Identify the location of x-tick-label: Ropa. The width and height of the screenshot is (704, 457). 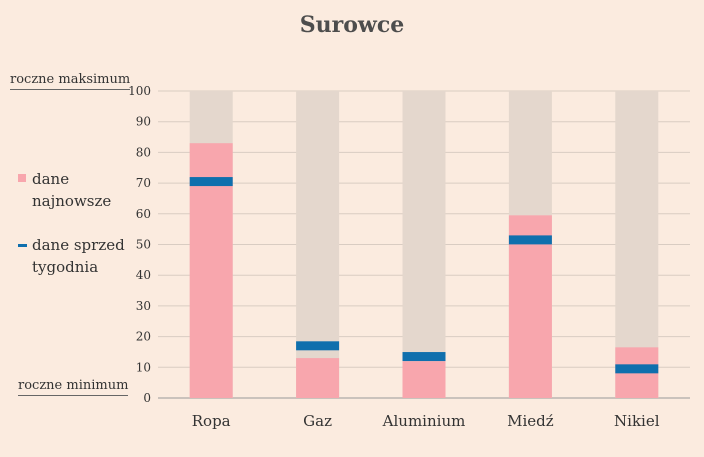
(211, 421).